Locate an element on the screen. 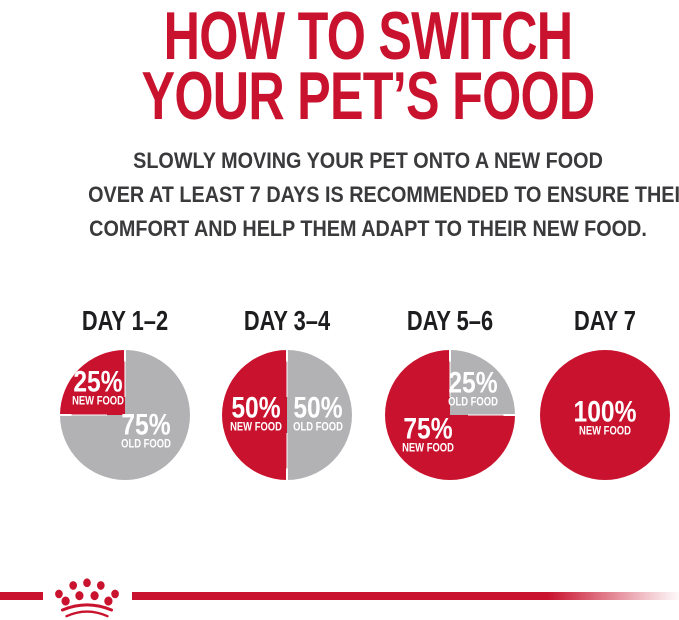 Image resolution: width=679 pixels, height=620 pixels. chart-group-day-1-2: DAY 1–2 25% NEW FOOD 75% OLD FOOD is located at coordinates (125, 393).